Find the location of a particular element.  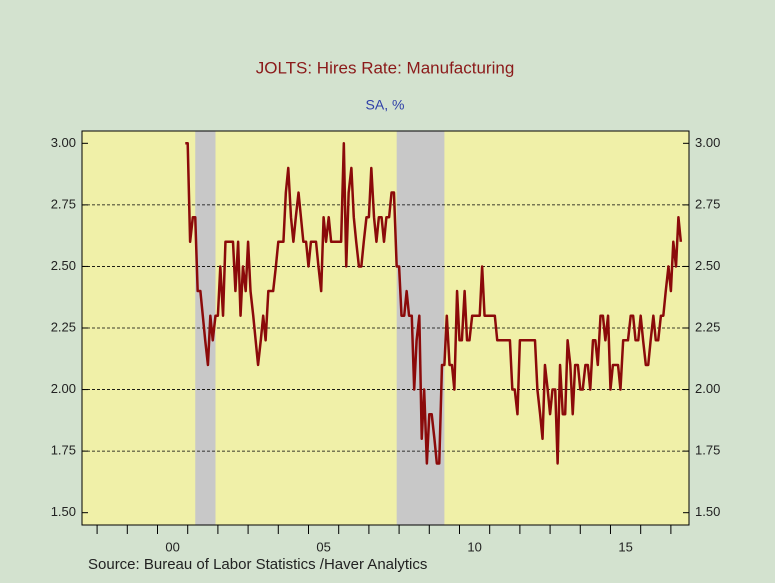

y-tick-label: 3.00 is located at coordinates (63, 142).